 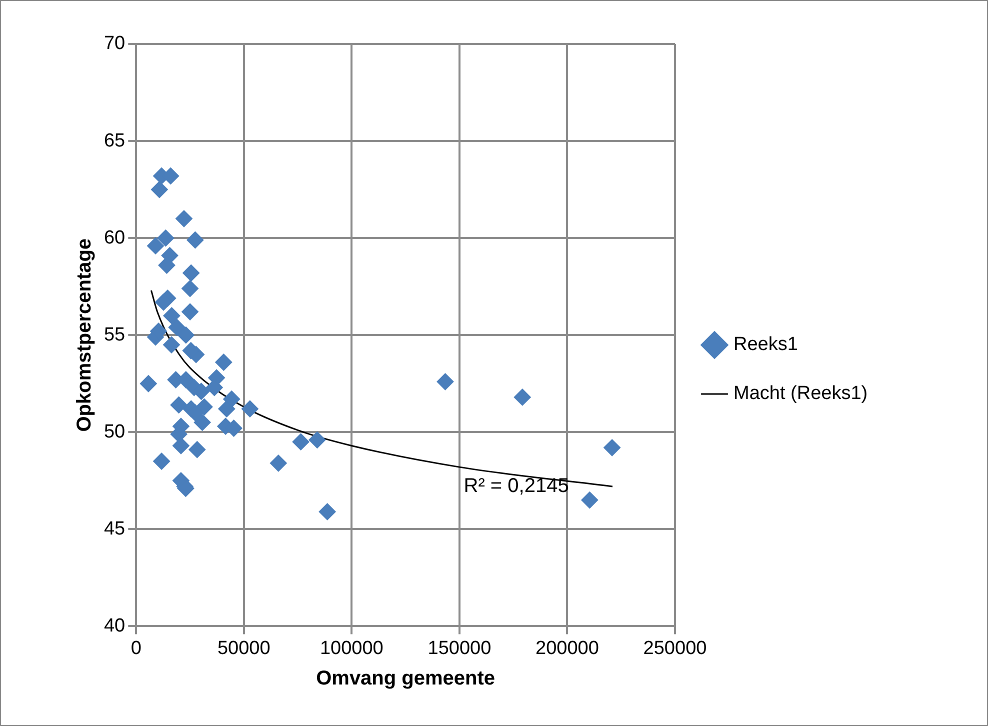 What do you see at coordinates (352, 648) in the screenshot?
I see `x-tick-label: 100000` at bounding box center [352, 648].